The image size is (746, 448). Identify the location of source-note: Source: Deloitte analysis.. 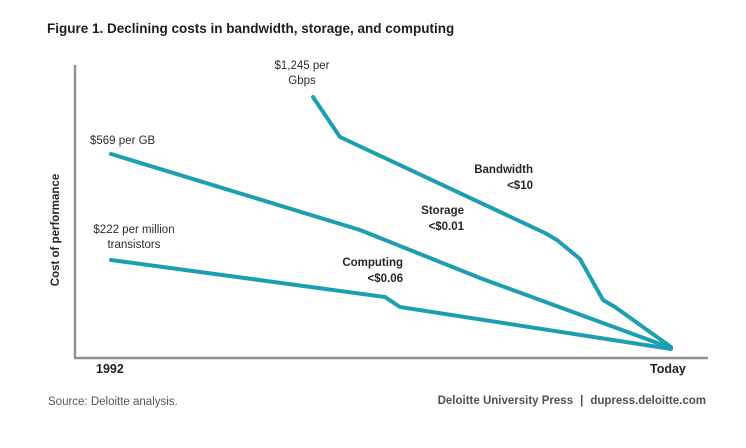
(113, 402).